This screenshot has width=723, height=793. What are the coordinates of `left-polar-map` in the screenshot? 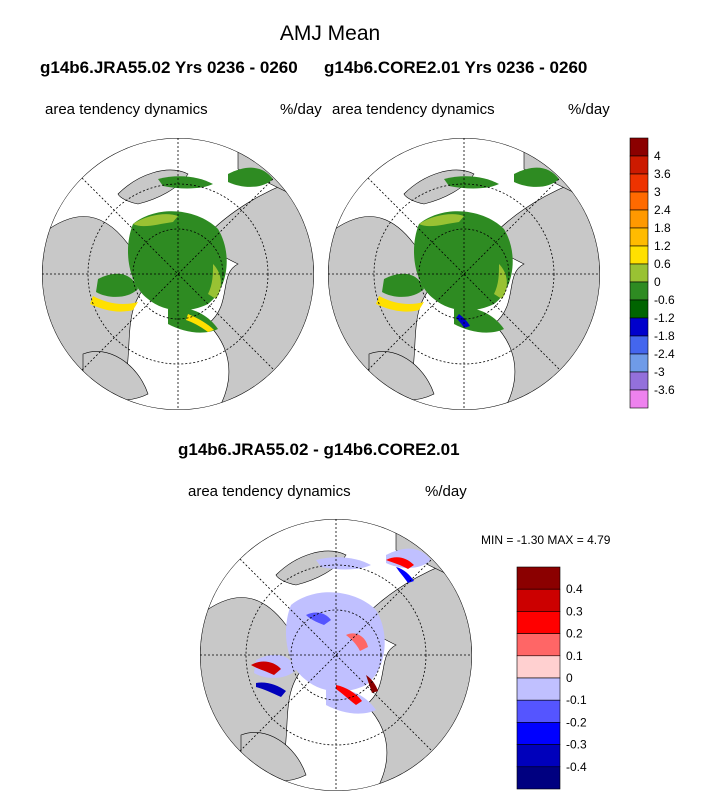 It's located at (178, 274).